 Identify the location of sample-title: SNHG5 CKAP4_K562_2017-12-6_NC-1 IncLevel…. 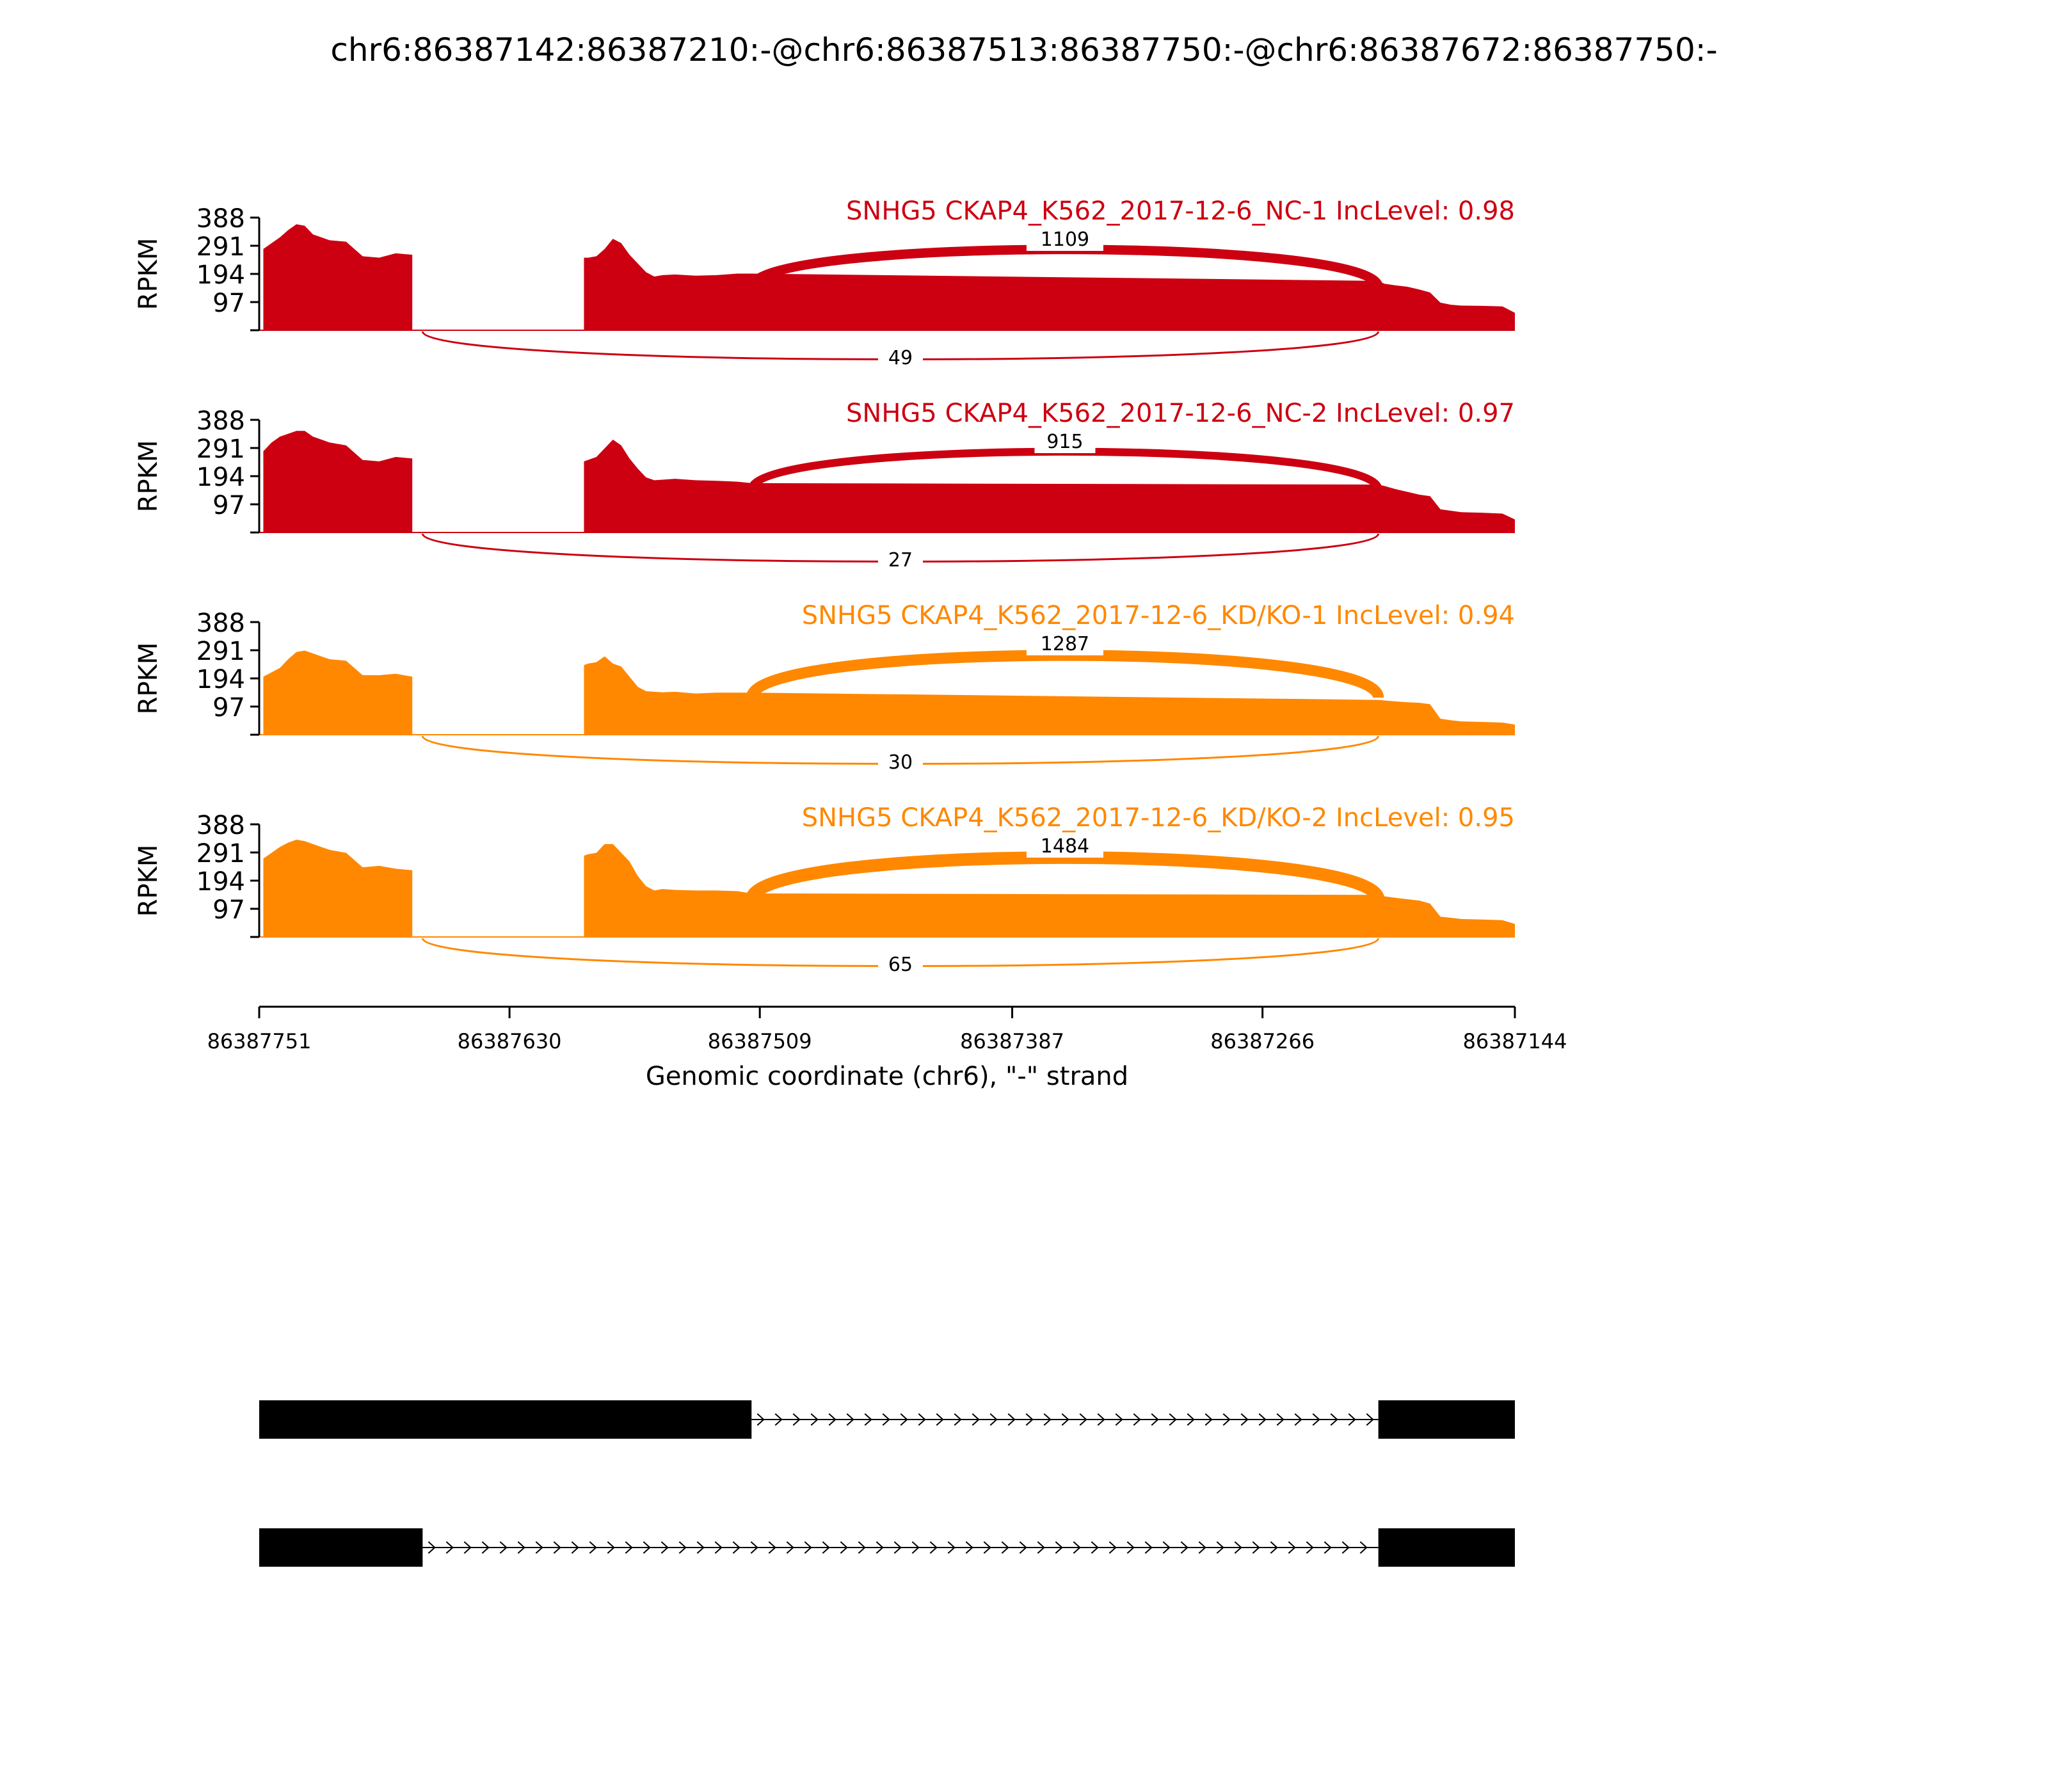
(1180, 211).